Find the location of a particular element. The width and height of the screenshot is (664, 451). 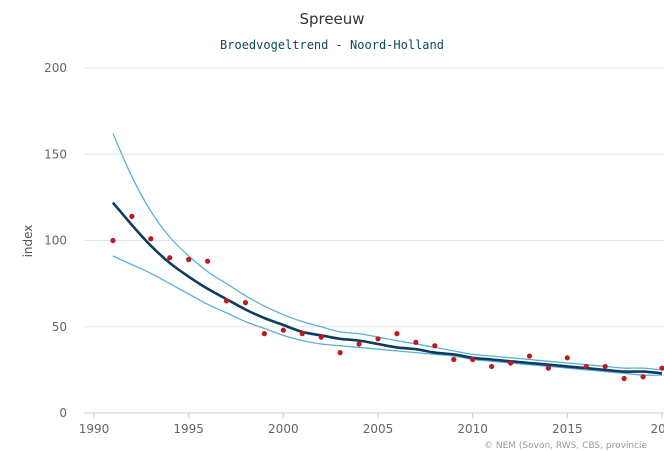

y-tick-label: 100 is located at coordinates (55, 241).